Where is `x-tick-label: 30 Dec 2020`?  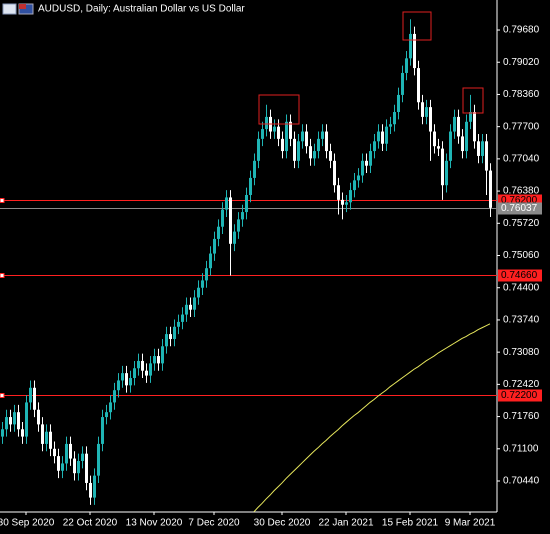 x-tick-label: 30 Dec 2020 is located at coordinates (282, 523).